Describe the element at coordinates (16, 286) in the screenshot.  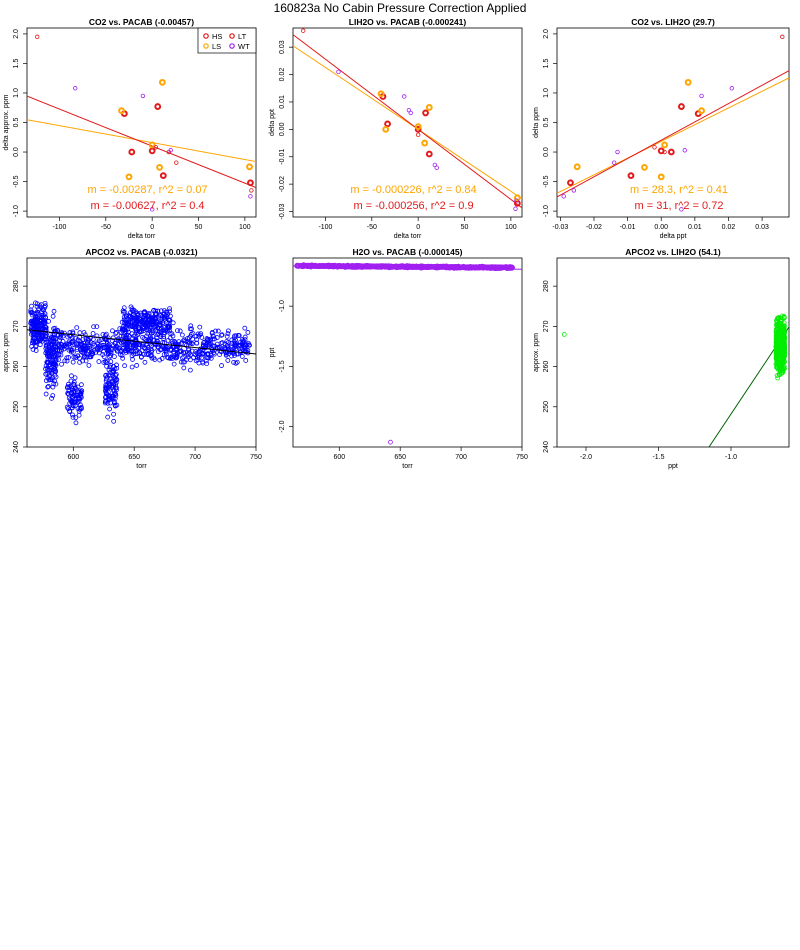
I see `y-tick-label: 280` at that location.